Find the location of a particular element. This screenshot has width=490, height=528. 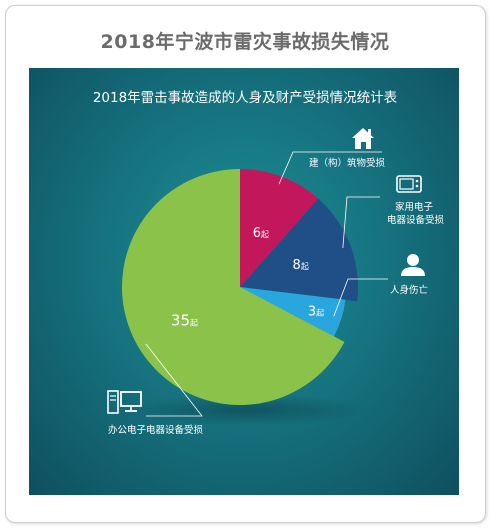

leader-line-building is located at coordinates (330, 168).